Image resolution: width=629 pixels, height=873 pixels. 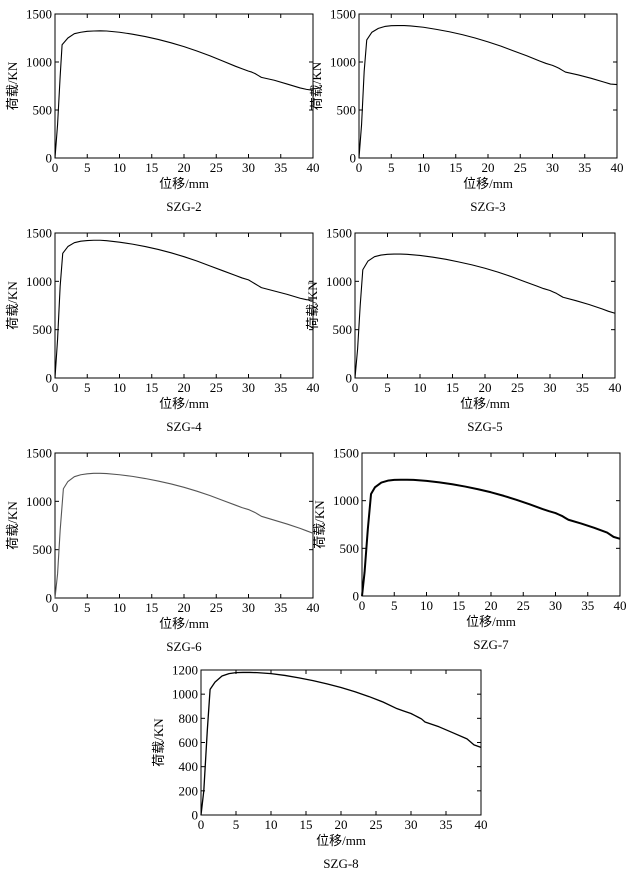 What do you see at coordinates (189, 742) in the screenshot?
I see `y-tick-label: 600` at bounding box center [189, 742].